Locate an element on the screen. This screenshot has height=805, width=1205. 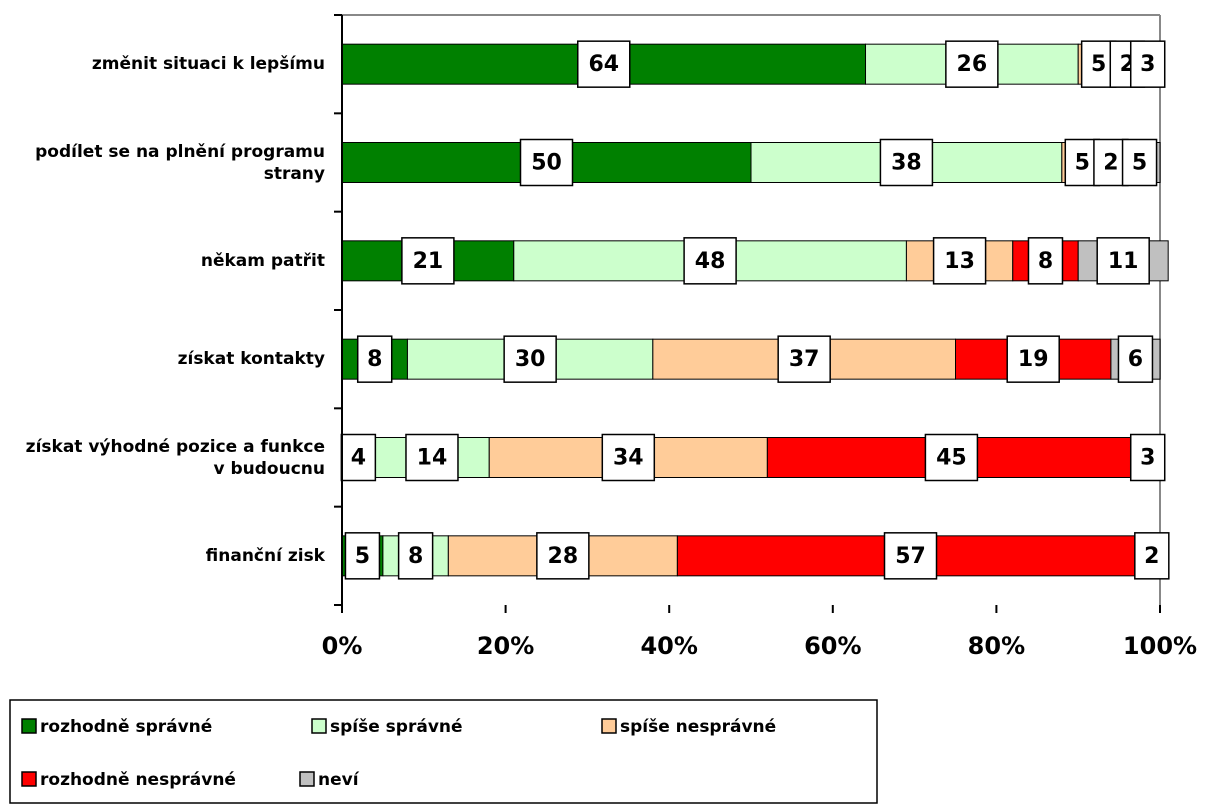
data-label: 37 is located at coordinates (804, 359).